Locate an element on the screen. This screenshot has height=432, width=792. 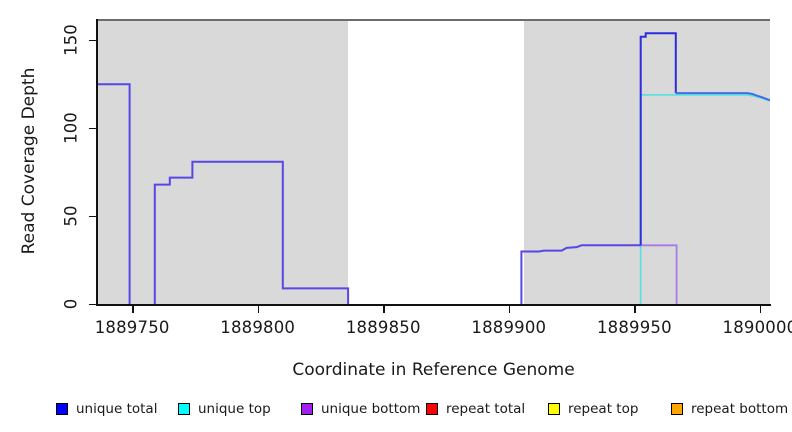
unique-total-right is located at coordinates (722, 97).